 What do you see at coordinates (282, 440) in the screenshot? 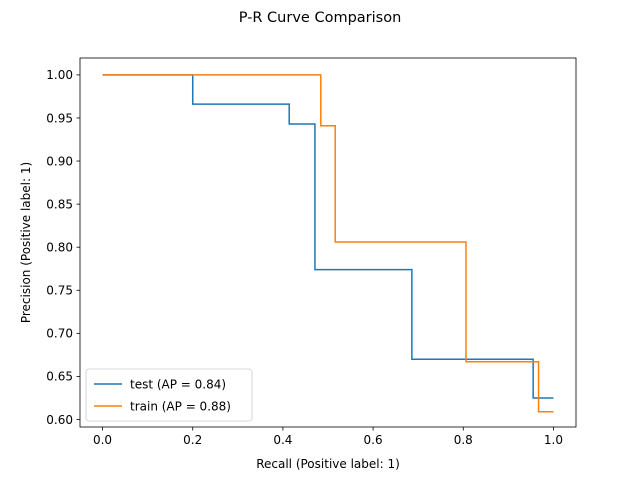
I see `x-tick-label: 0.4` at bounding box center [282, 440].